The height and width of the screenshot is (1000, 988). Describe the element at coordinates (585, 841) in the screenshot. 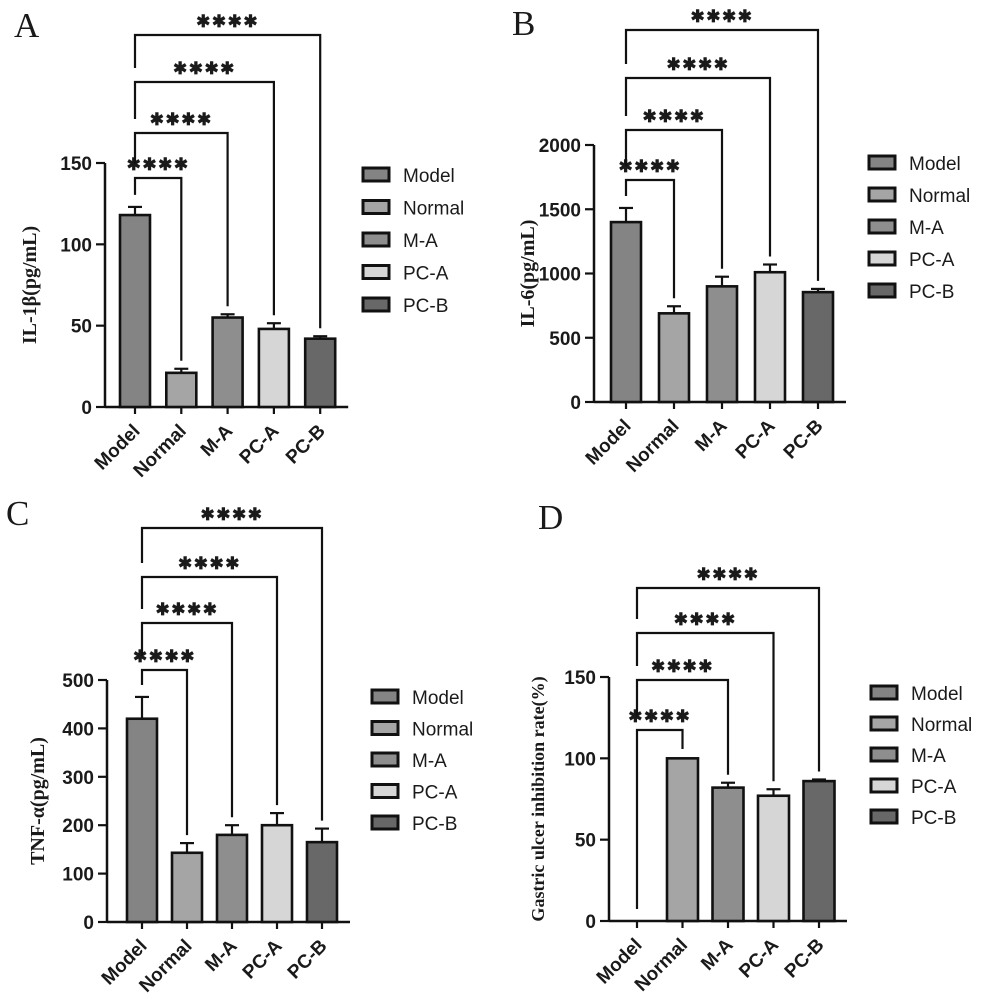

I see `y-tick-label: 50` at that location.